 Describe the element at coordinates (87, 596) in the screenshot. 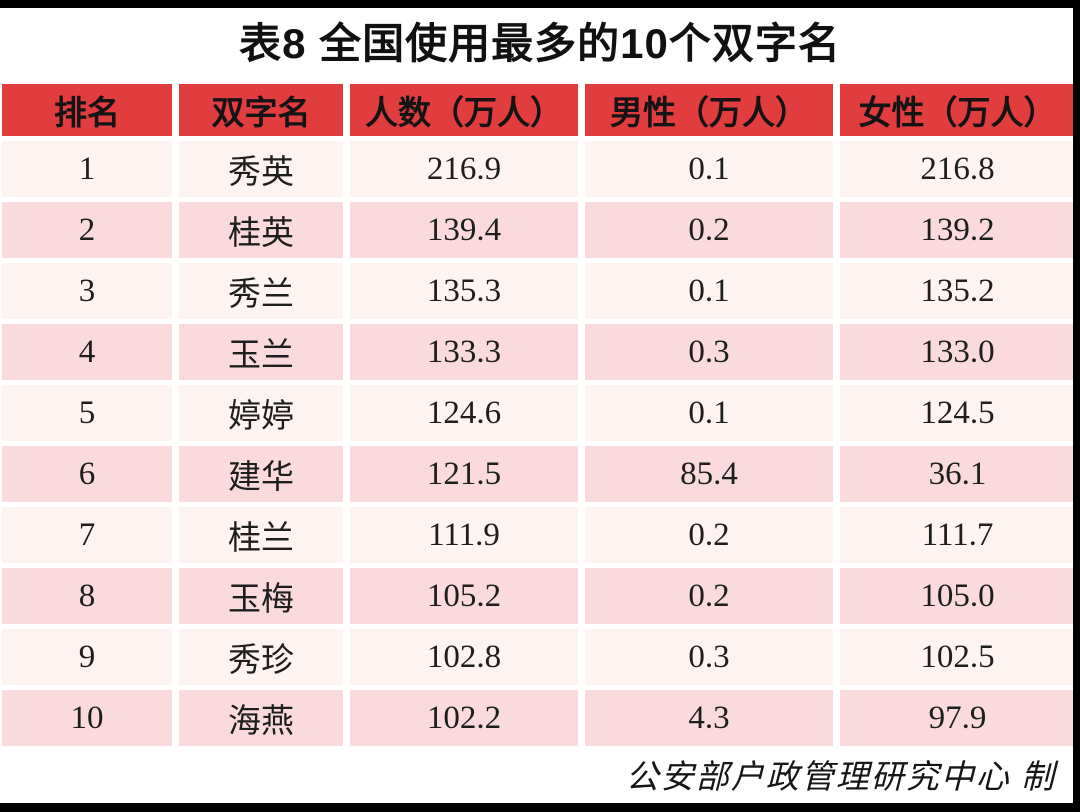

I see `rank-cell: 8` at that location.